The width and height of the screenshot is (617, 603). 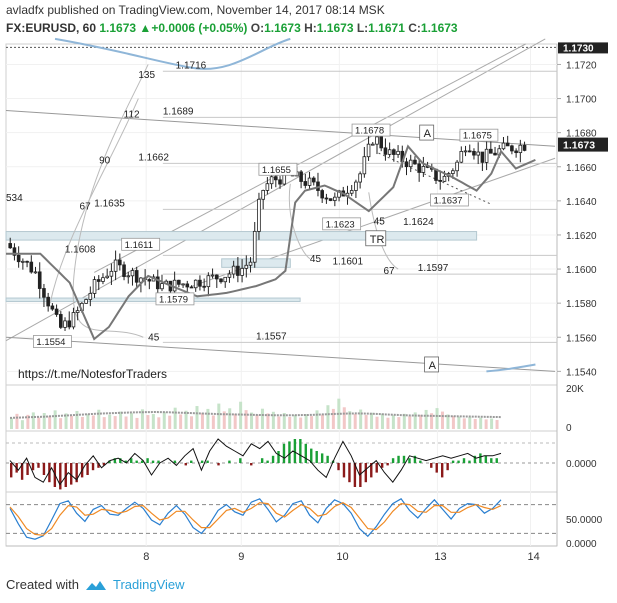 What do you see at coordinates (414, 28) in the screenshot?
I see `close-label: C:` at bounding box center [414, 28].